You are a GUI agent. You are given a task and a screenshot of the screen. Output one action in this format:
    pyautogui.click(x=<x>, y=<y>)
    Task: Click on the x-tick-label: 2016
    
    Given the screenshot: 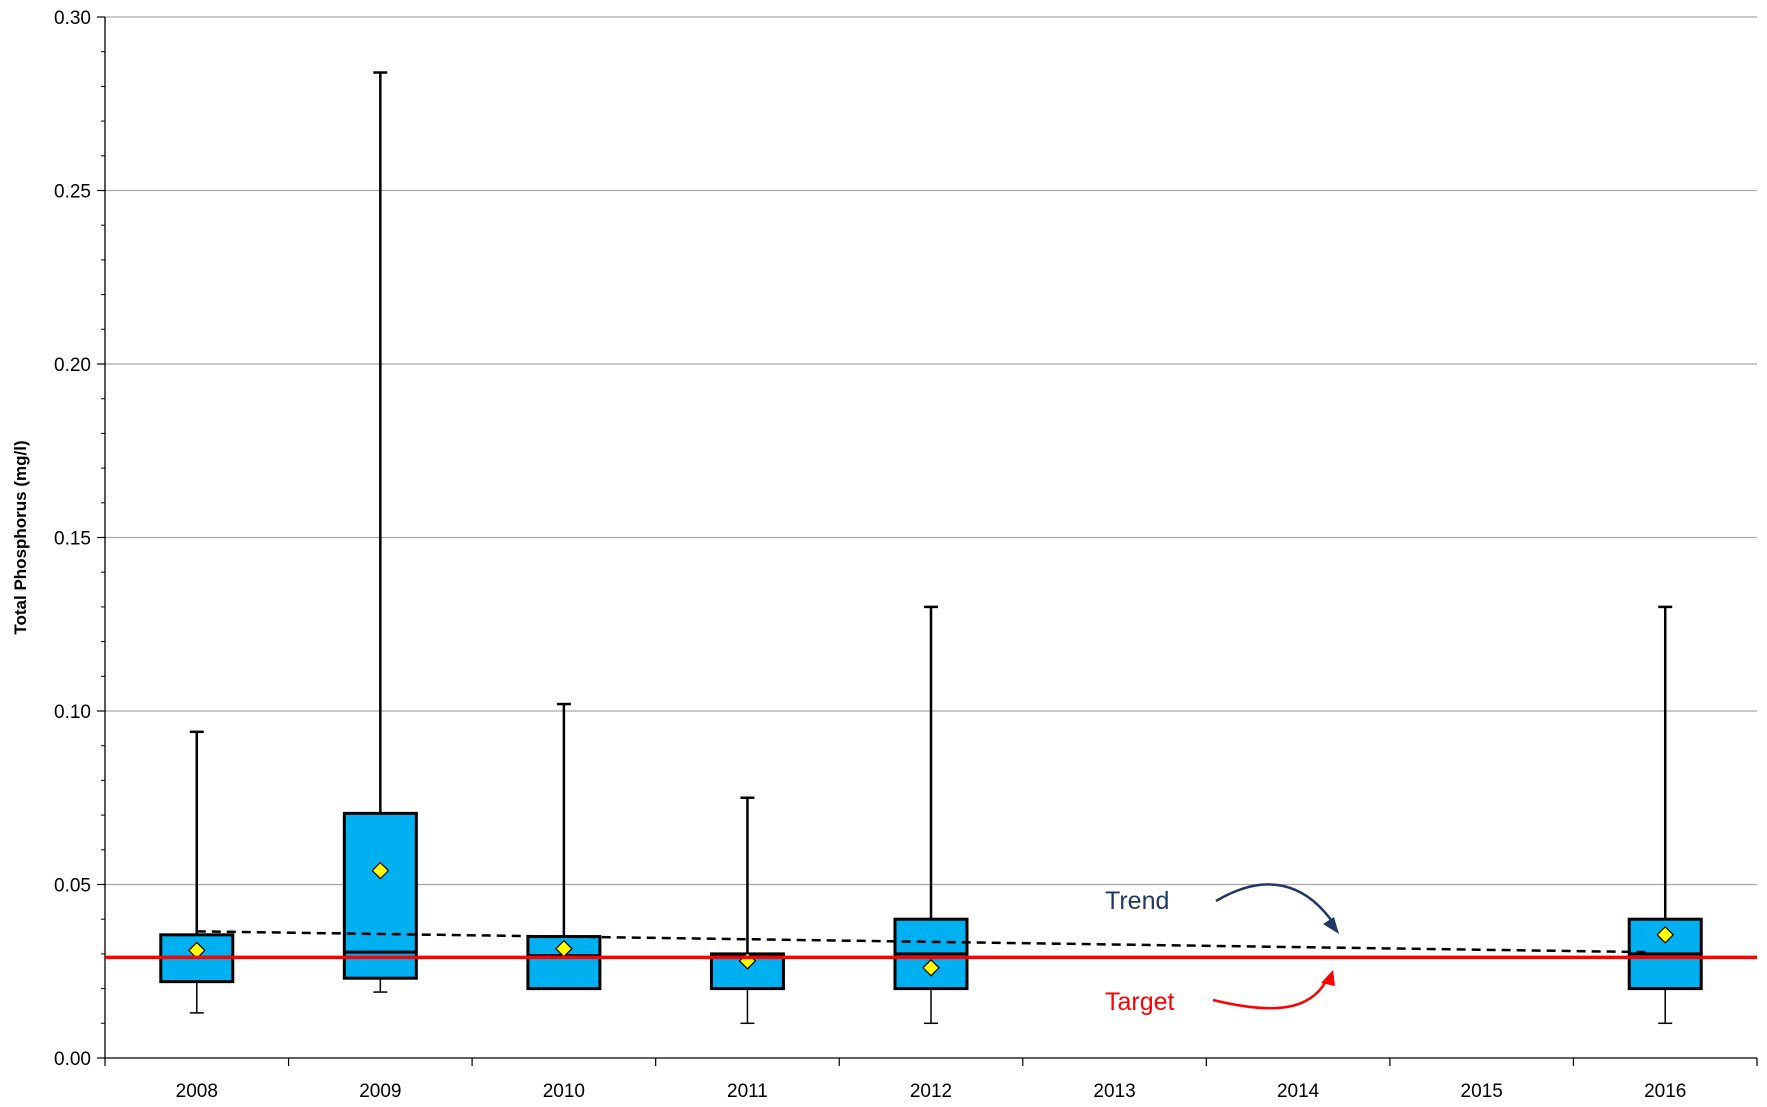 What is the action you would take?
    pyautogui.click(x=1665, y=1091)
    